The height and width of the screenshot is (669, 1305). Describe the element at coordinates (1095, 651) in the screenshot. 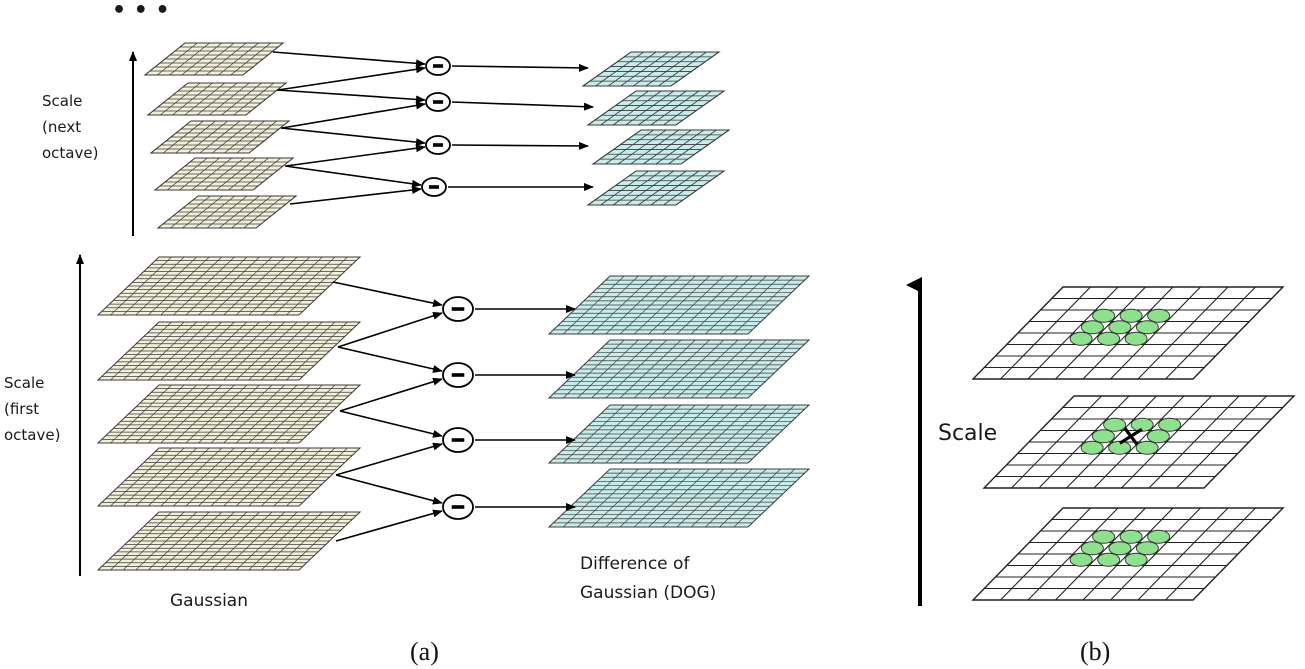

I see `caption-b: (b)` at that location.